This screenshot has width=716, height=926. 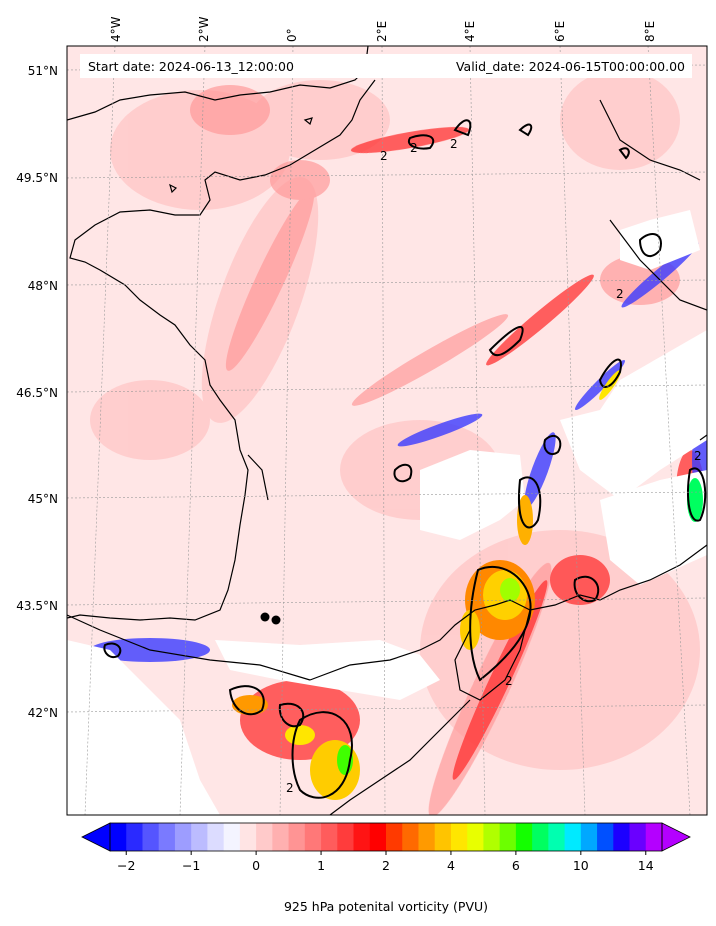 What do you see at coordinates (386, 66) in the screenshot?
I see `annotation-box` at bounding box center [386, 66].